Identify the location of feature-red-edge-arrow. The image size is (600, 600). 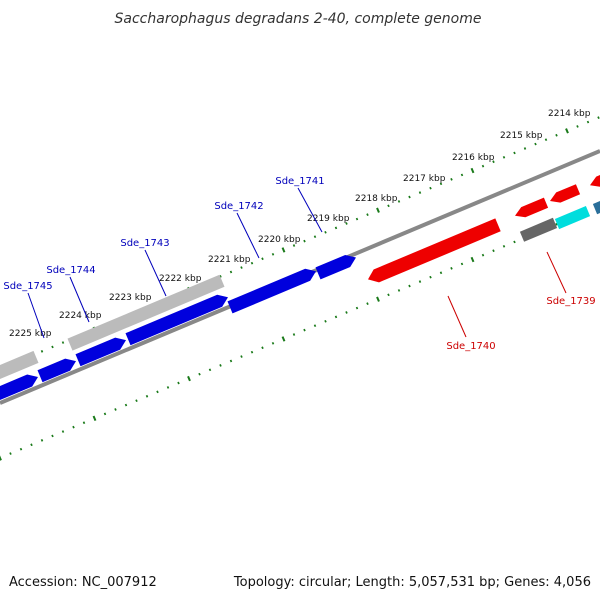
(595, 181).